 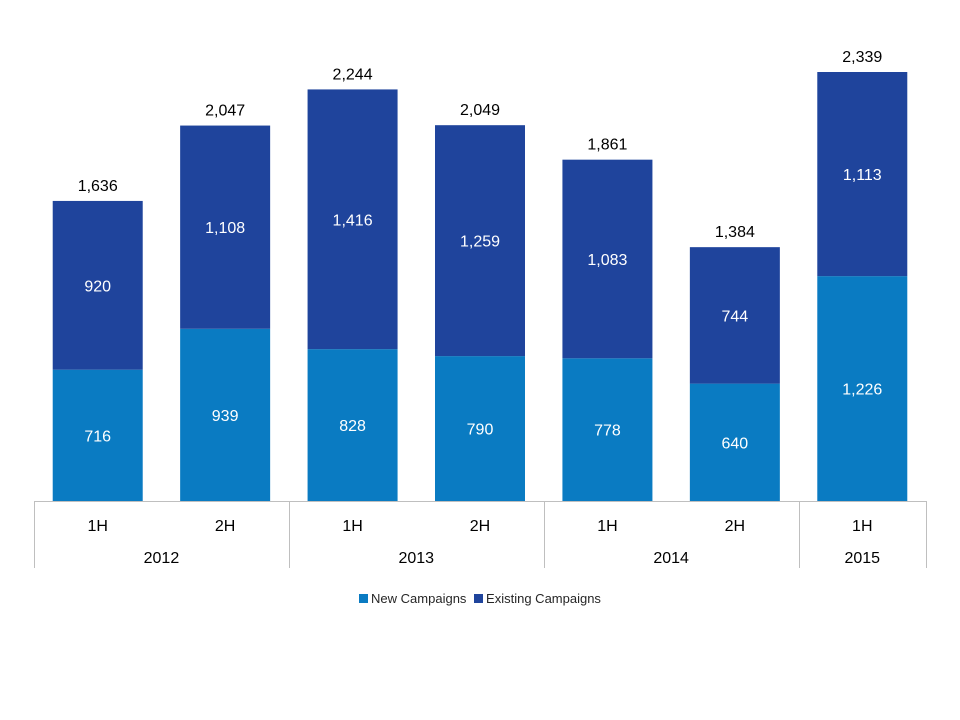 What do you see at coordinates (607, 260) in the screenshot?
I see `data-label-existing: 1,083` at bounding box center [607, 260].